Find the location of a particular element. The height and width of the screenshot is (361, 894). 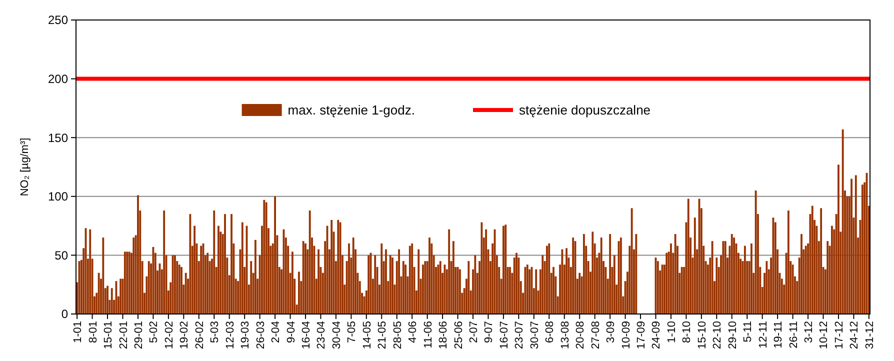

x-tick-label: 8-01 is located at coordinates (93, 332).